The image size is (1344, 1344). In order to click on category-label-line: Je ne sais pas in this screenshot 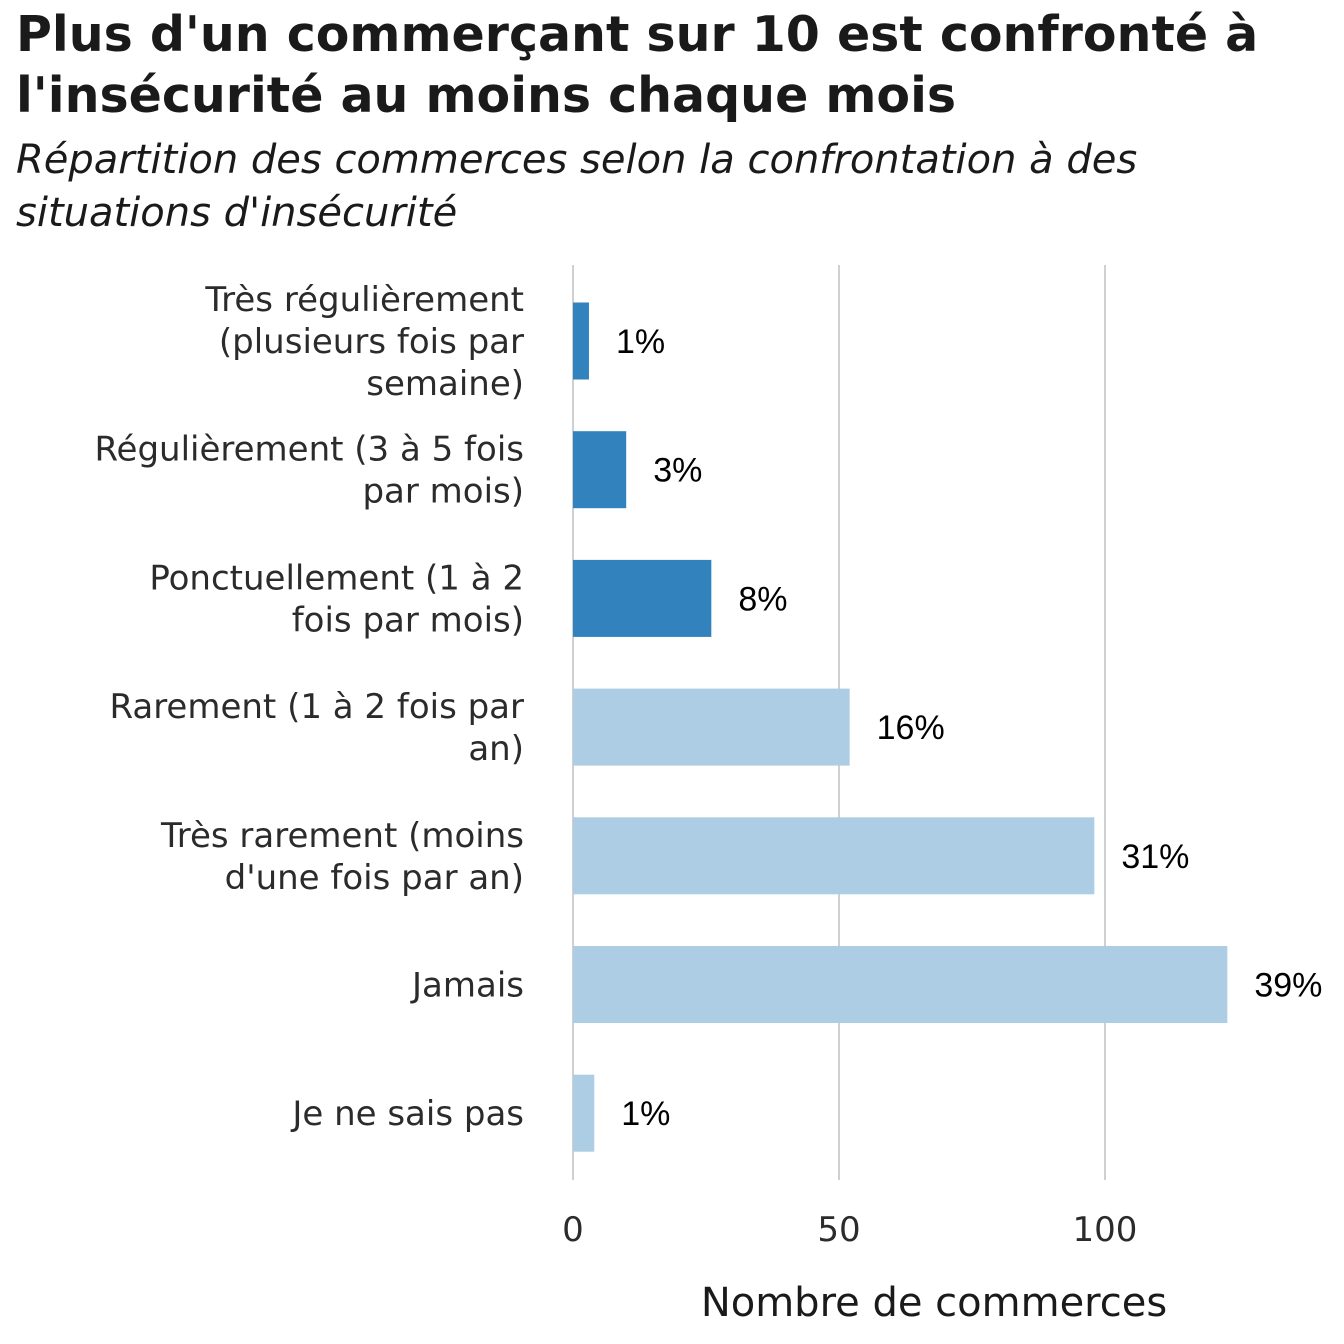, I will do `click(407, 1114)`.